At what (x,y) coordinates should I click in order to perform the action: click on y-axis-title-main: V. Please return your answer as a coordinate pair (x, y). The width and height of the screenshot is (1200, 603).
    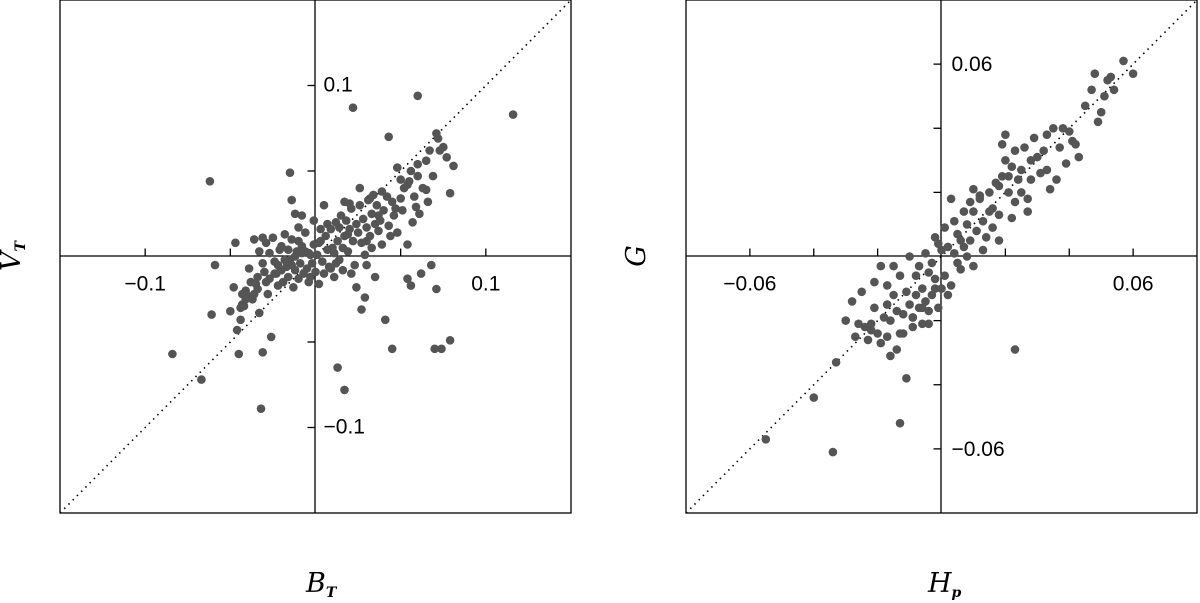
    Looking at the image, I should click on (13, 260).